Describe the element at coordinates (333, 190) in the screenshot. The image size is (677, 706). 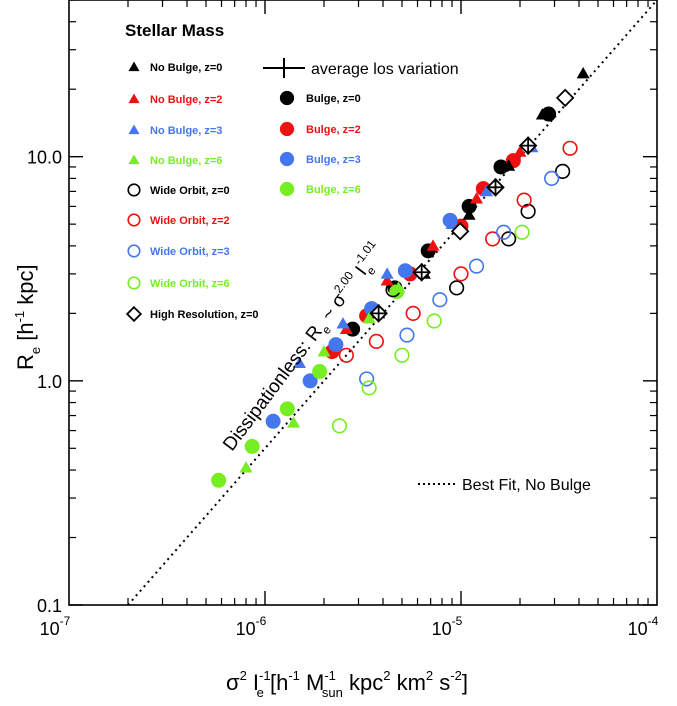
I see `legend-entry-label: Bulge, z=6` at that location.